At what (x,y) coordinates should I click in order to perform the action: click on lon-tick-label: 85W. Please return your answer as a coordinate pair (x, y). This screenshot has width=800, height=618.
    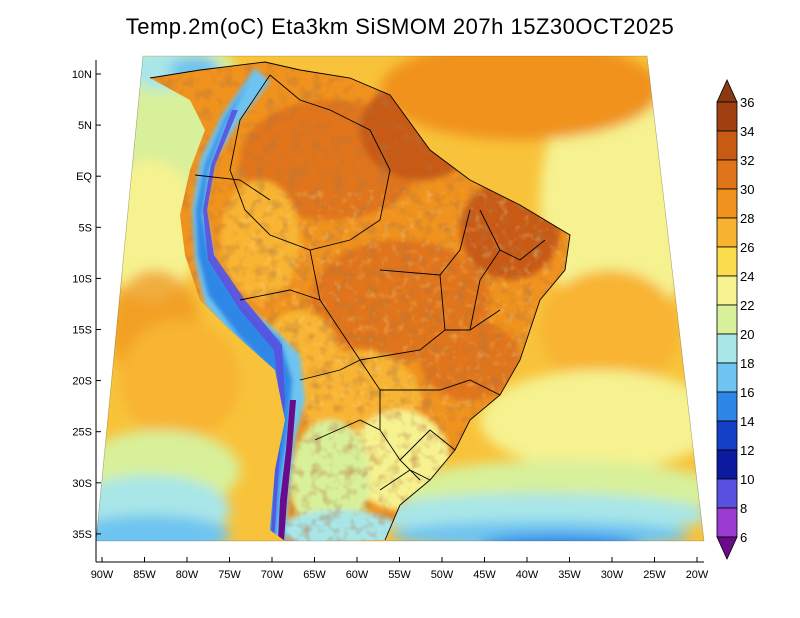
    Looking at the image, I should click on (144, 575).